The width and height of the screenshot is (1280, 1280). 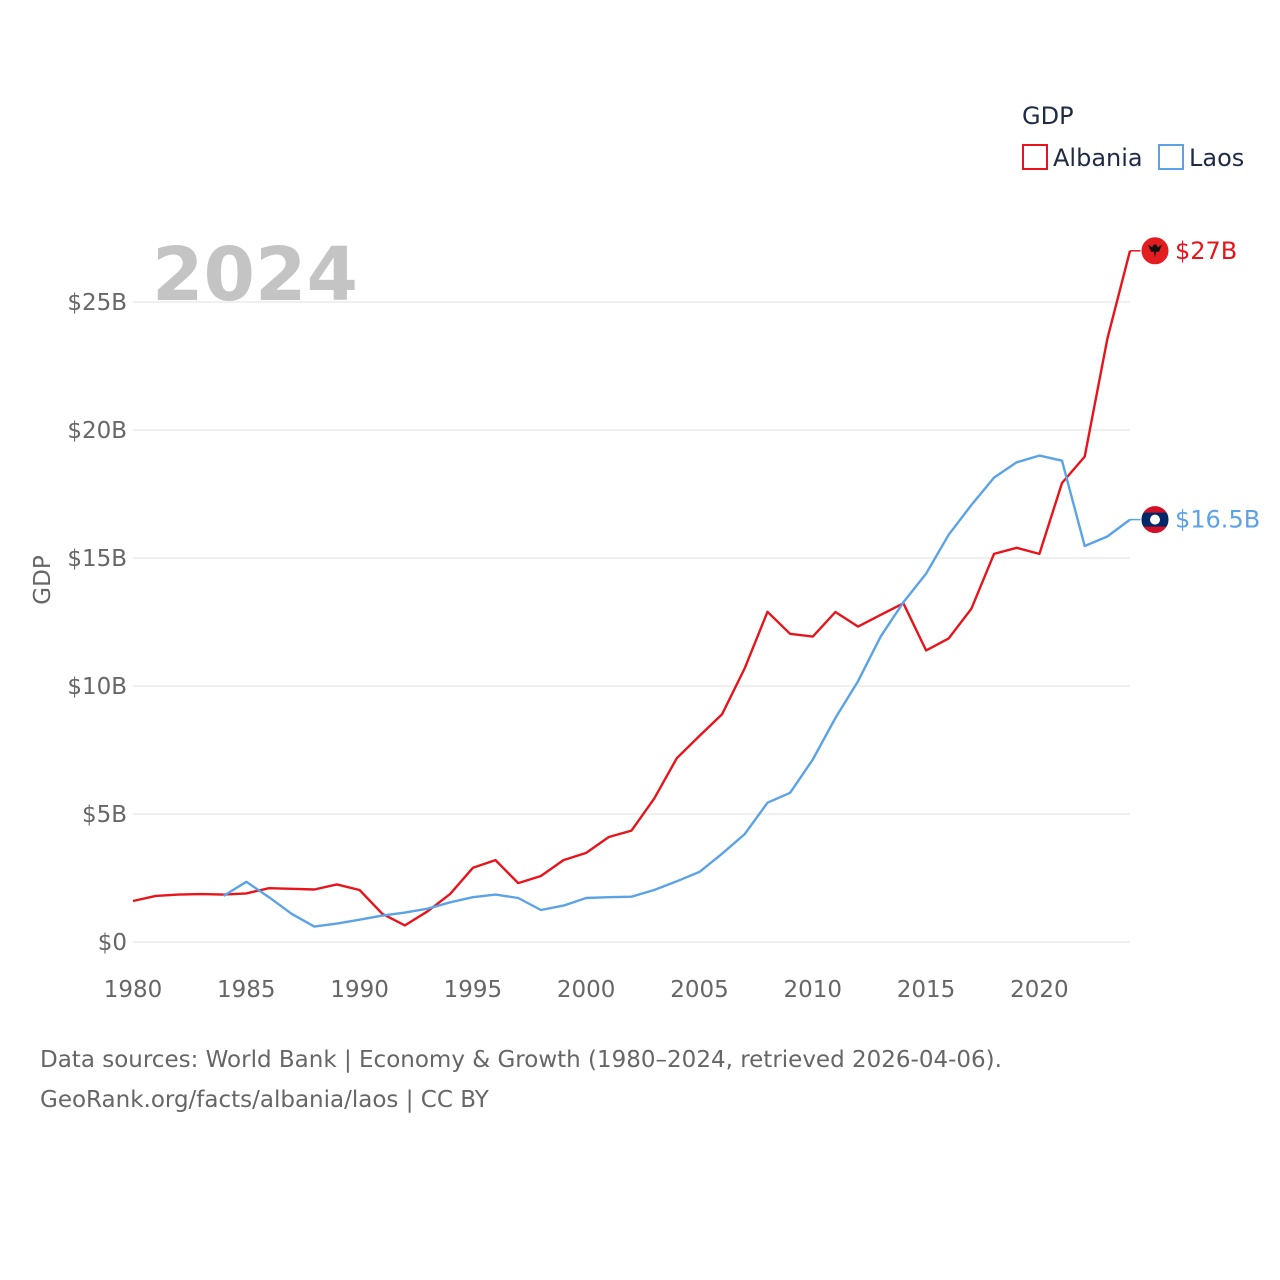 What do you see at coordinates (1216, 158) in the screenshot?
I see `legend-label-laos: Laos` at bounding box center [1216, 158].